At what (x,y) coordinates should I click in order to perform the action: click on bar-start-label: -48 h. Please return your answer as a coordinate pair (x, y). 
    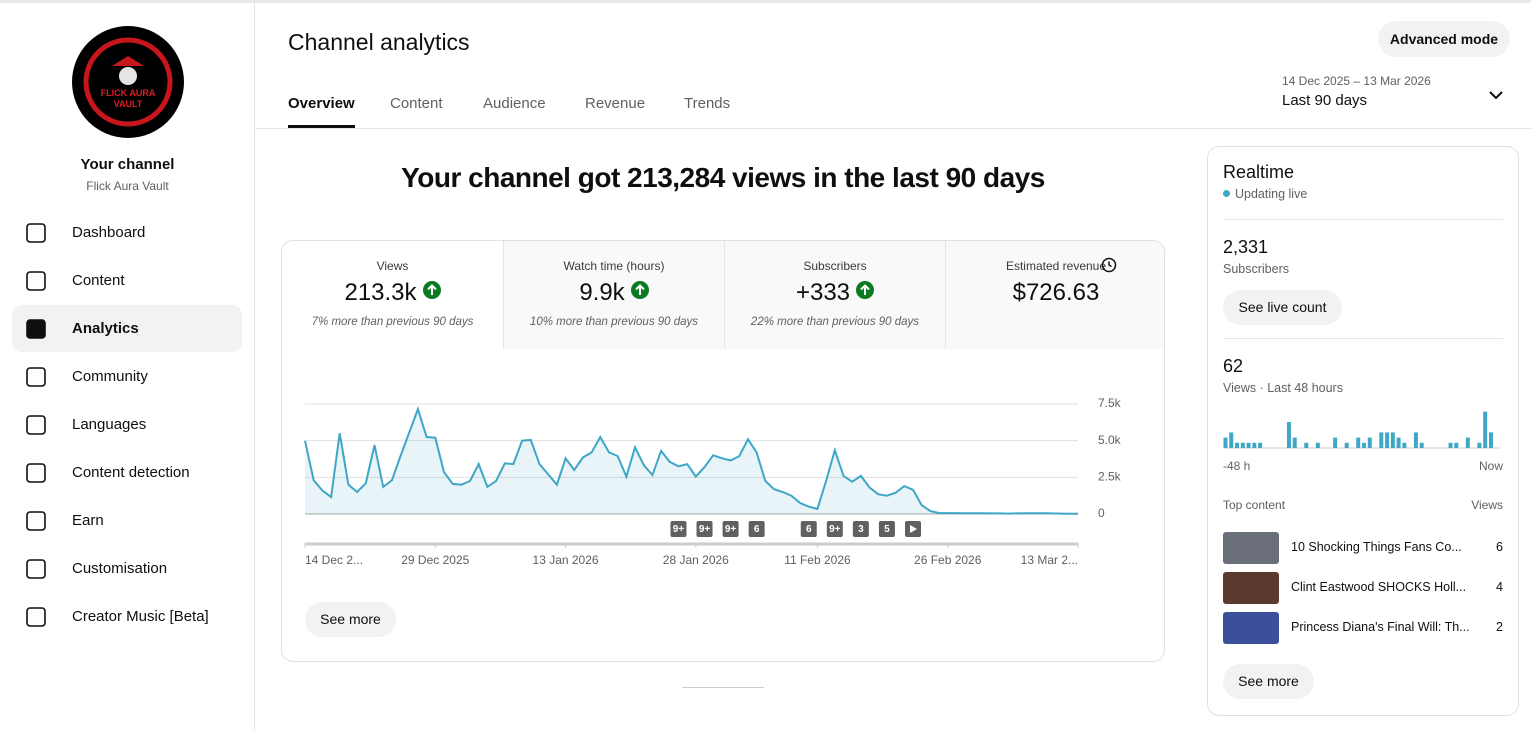
    Looking at the image, I should click on (1237, 466).